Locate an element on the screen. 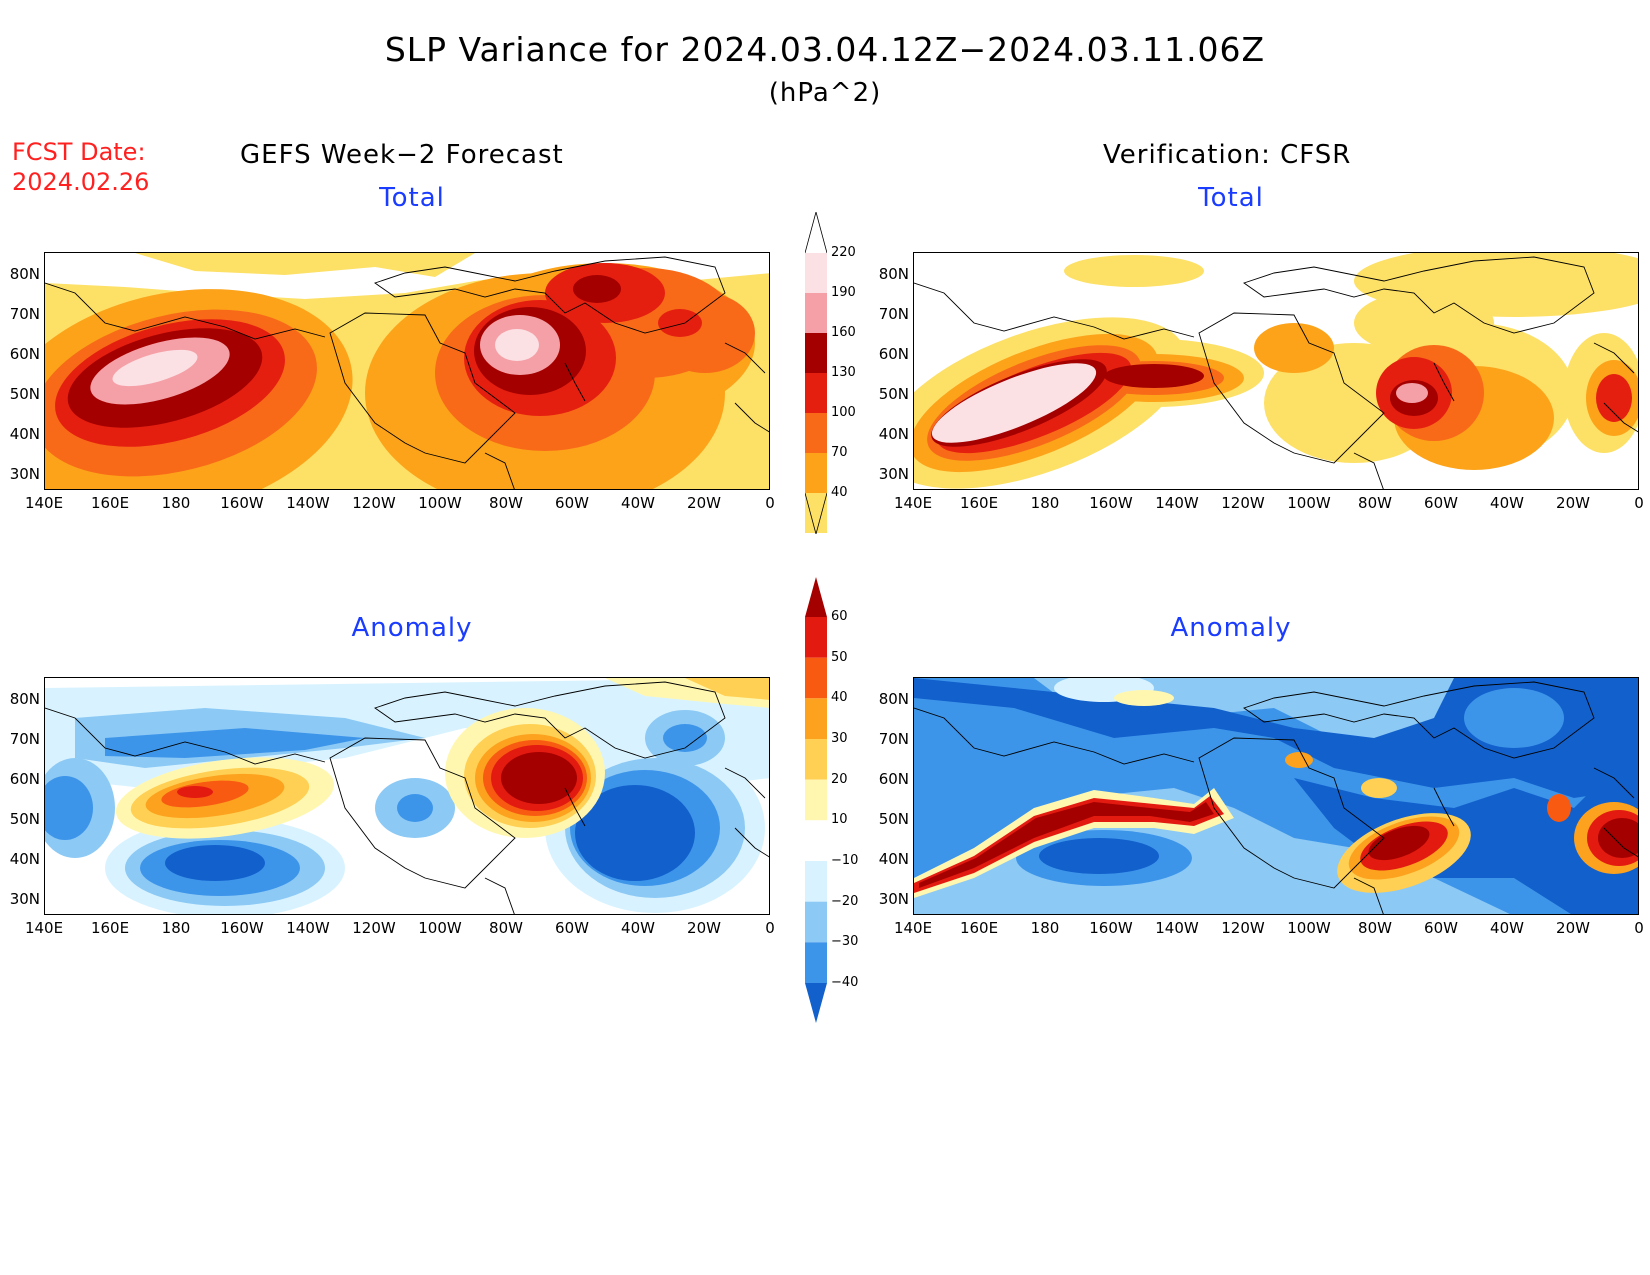  forecast-heading: GEFS Week−2 Forecast is located at coordinates (402, 155).